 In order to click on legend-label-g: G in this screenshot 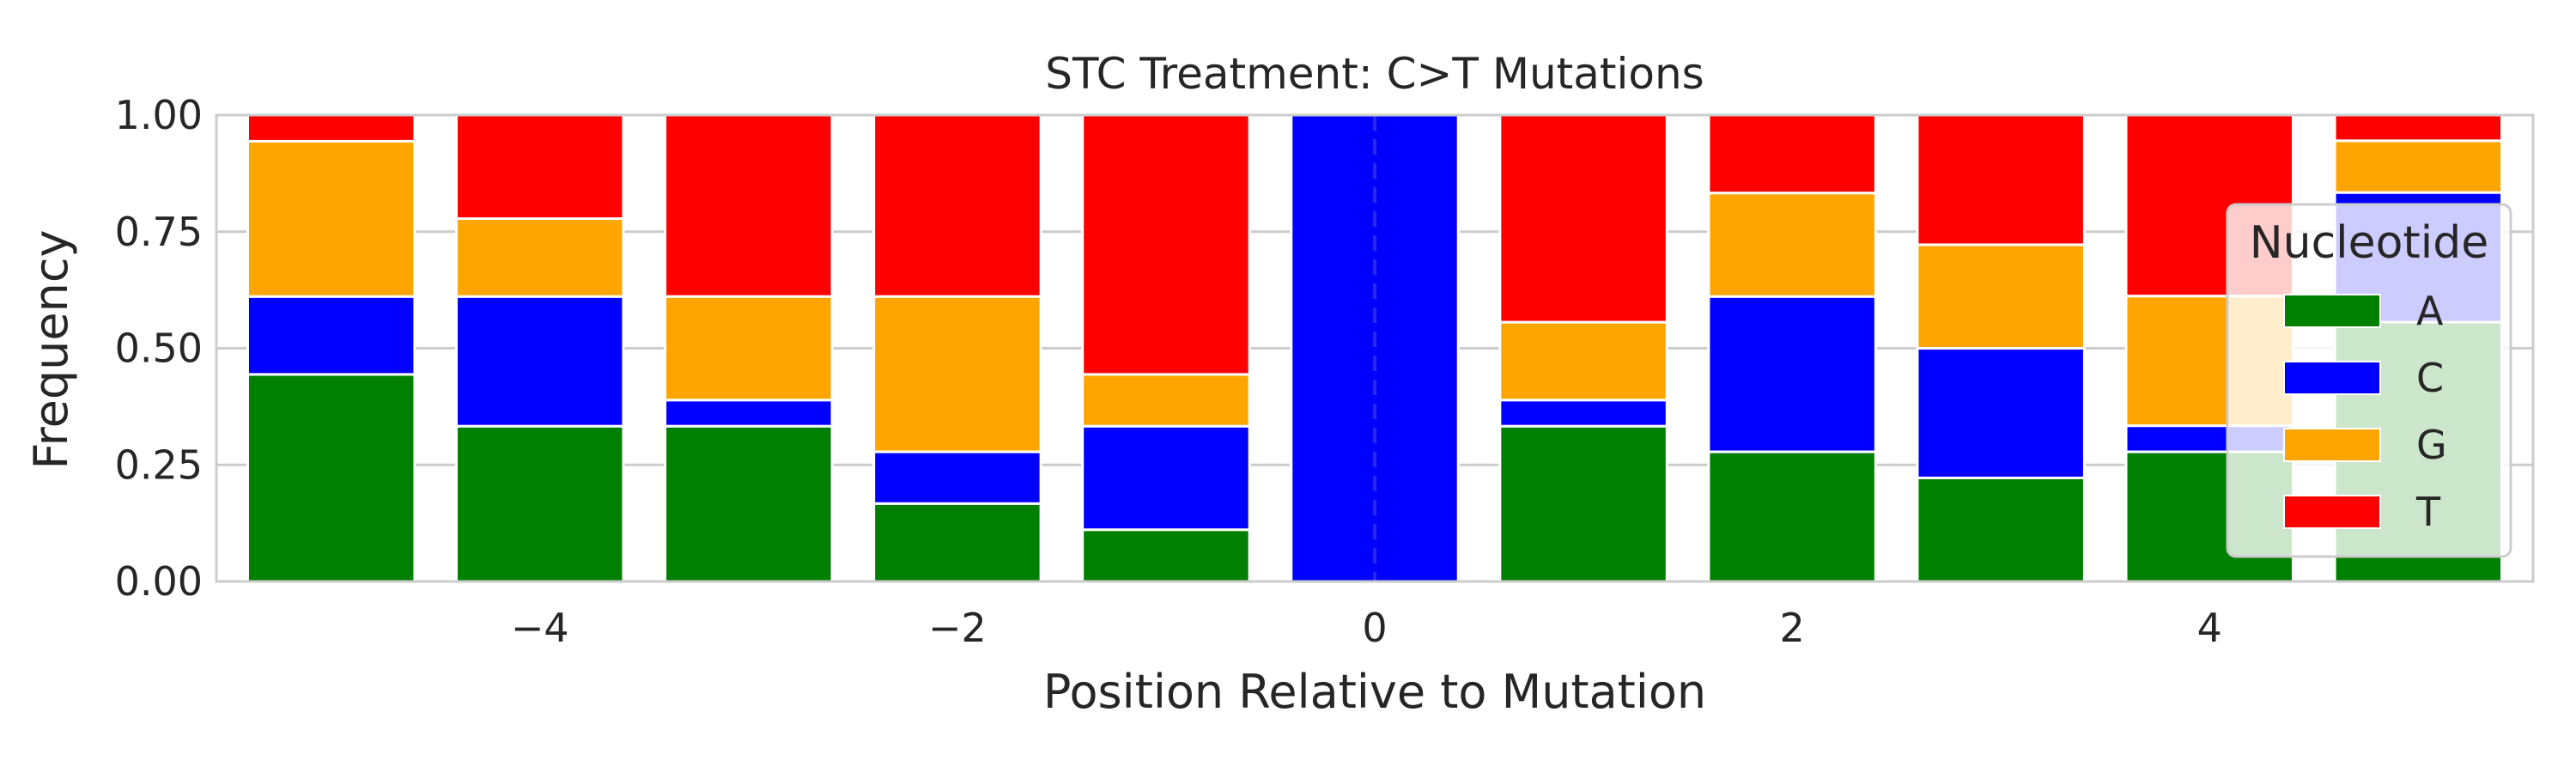, I will do `click(2431, 445)`.